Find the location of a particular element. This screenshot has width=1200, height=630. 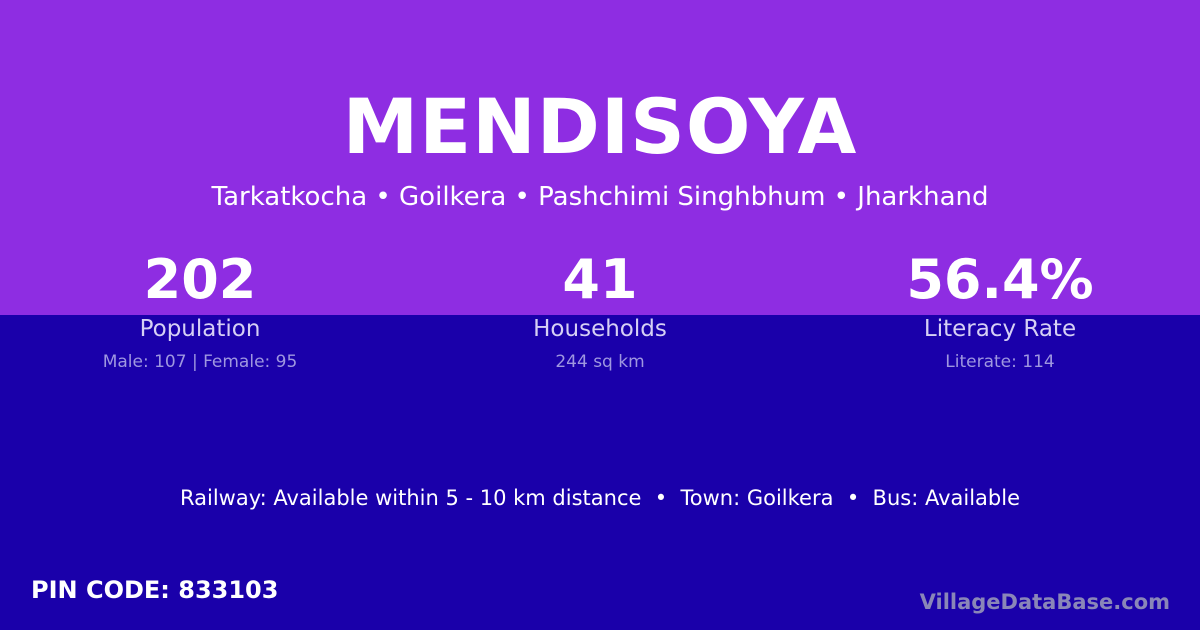

stat-detail: 244 sq km is located at coordinates (600, 362).